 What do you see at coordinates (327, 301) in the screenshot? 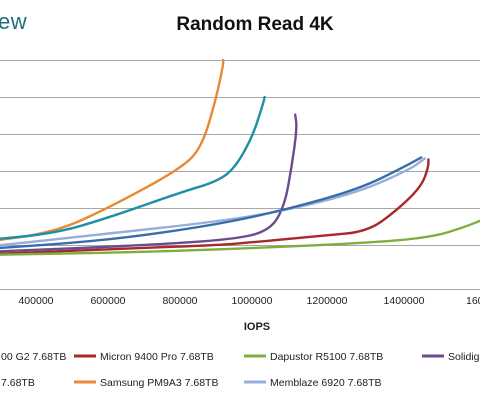
I see `x-tick-label: 1200000` at bounding box center [327, 301].